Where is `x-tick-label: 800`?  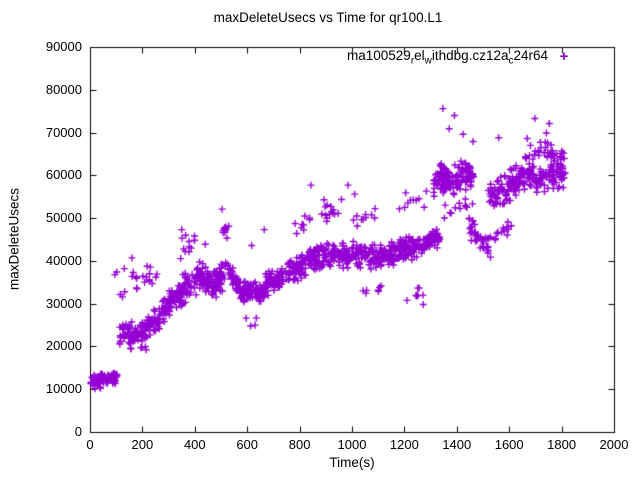 x-tick-label: 800 is located at coordinates (299, 444).